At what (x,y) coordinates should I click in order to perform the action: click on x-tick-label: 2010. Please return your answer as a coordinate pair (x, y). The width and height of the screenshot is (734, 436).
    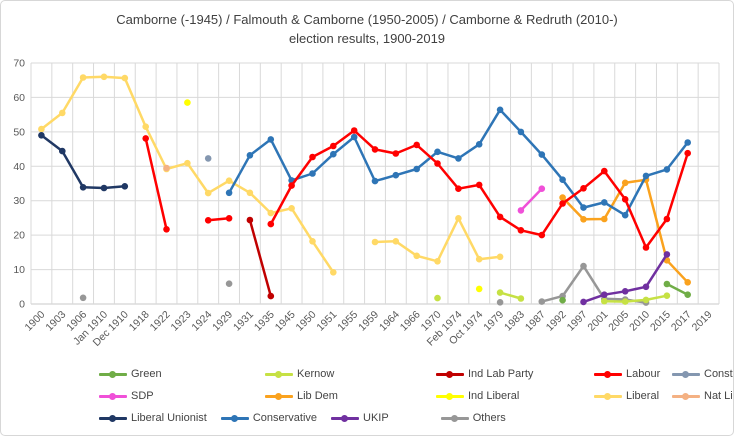
    Looking at the image, I should click on (639, 321).